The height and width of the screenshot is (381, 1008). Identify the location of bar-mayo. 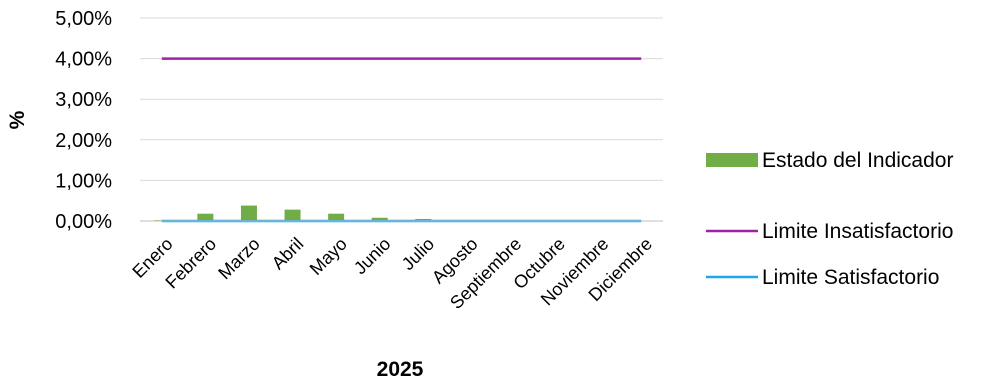
(336, 217).